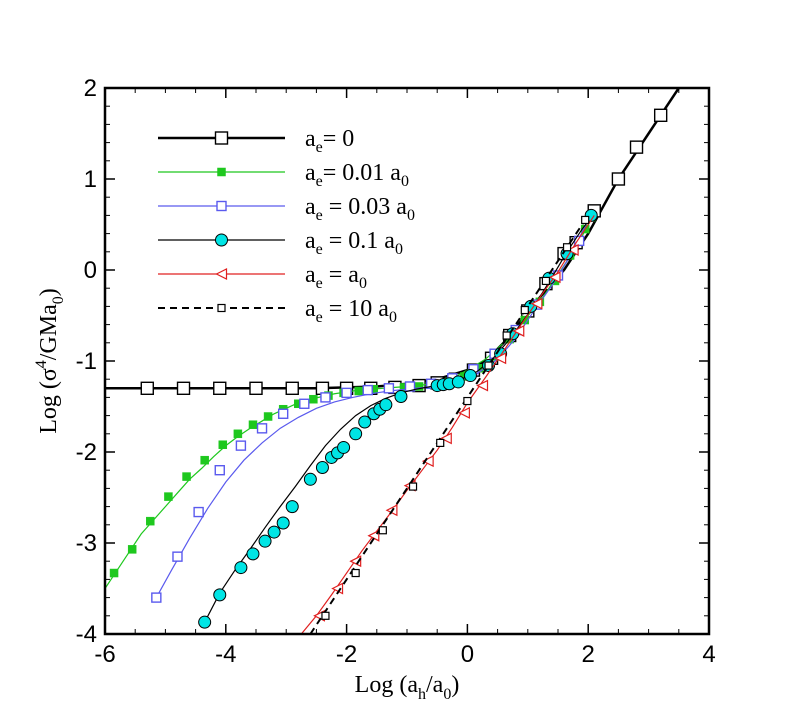  Describe the element at coordinates (86, 634) in the screenshot. I see `y-tick-label: -4` at that location.